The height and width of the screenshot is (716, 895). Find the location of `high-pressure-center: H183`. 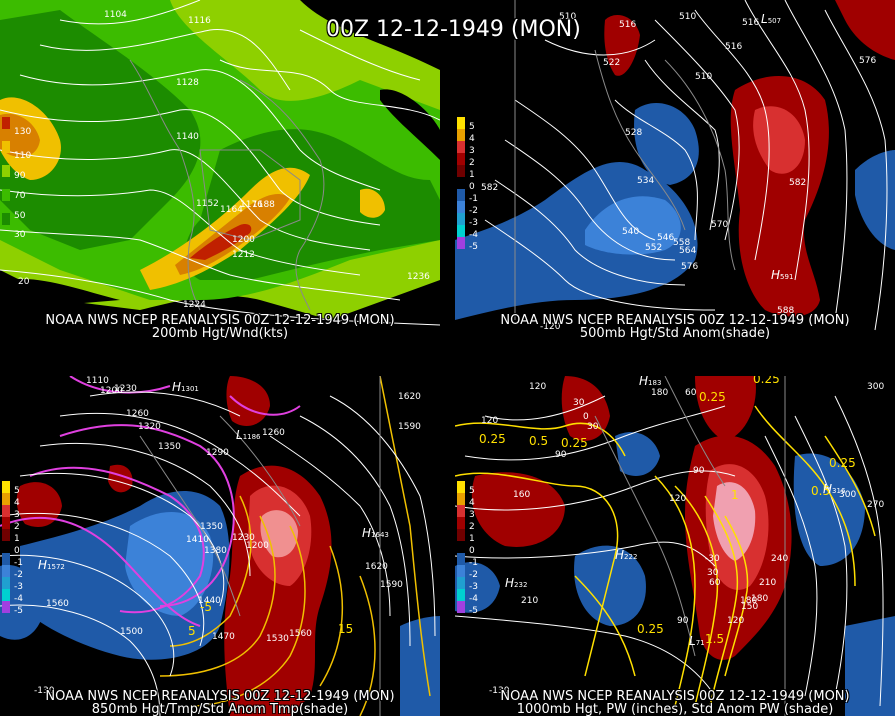

high-pressure-center: H183 is located at coordinates (650, 382).